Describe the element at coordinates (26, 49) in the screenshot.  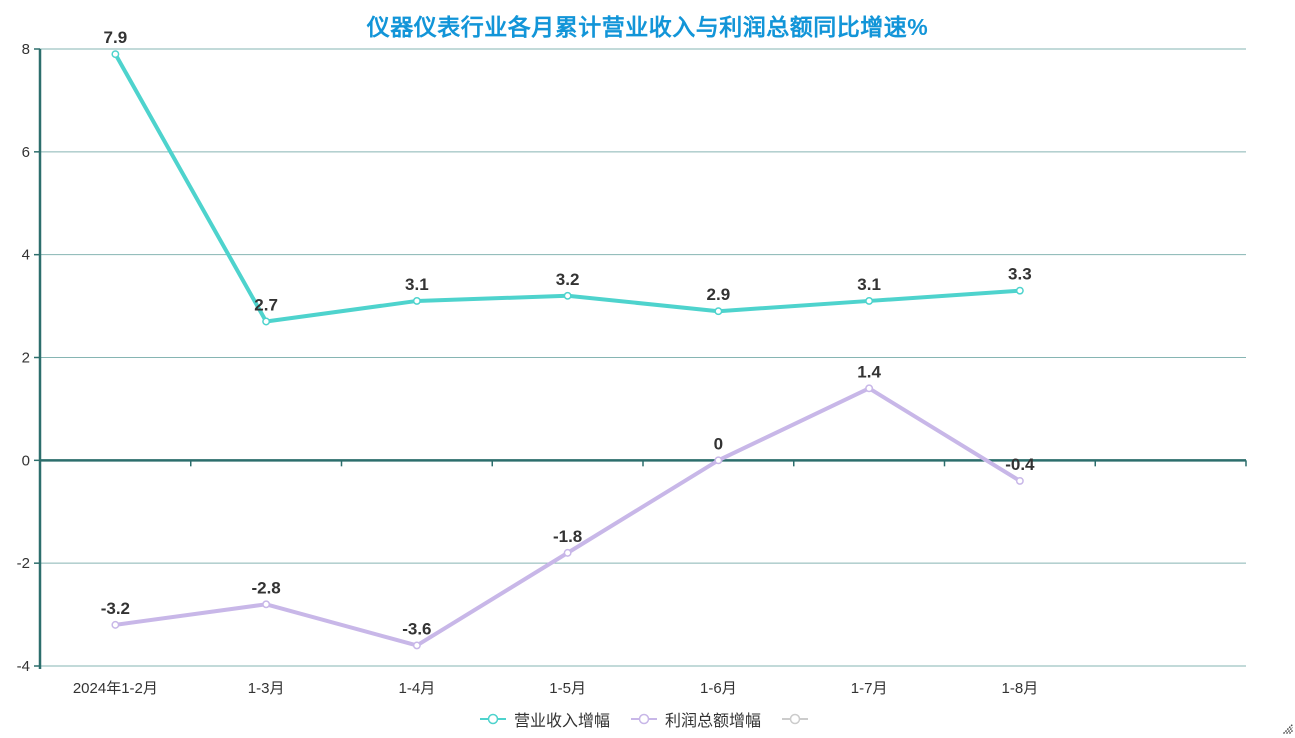
I see `y-axis-tick-label: 8` at that location.